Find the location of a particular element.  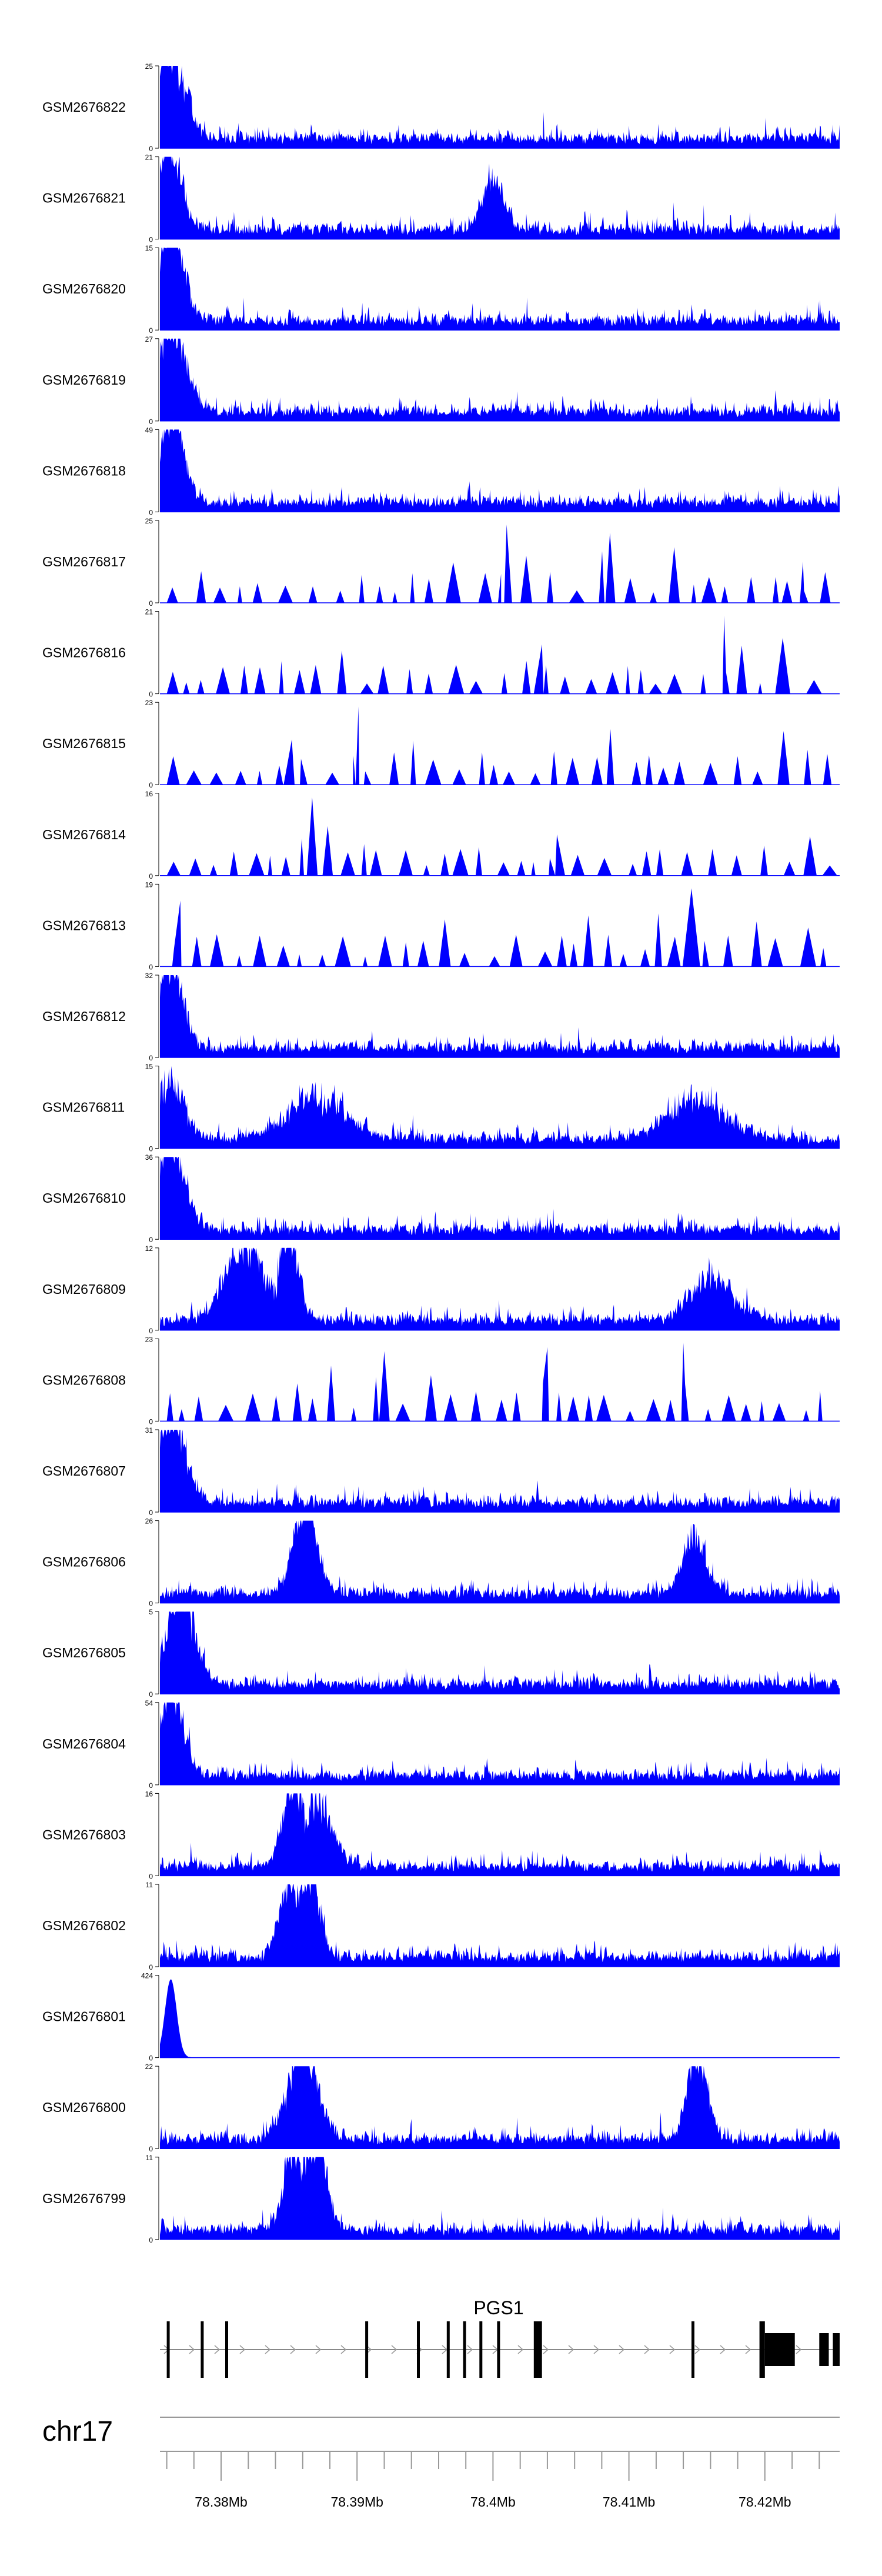

track-label: GSM2676818 is located at coordinates (84, 470).